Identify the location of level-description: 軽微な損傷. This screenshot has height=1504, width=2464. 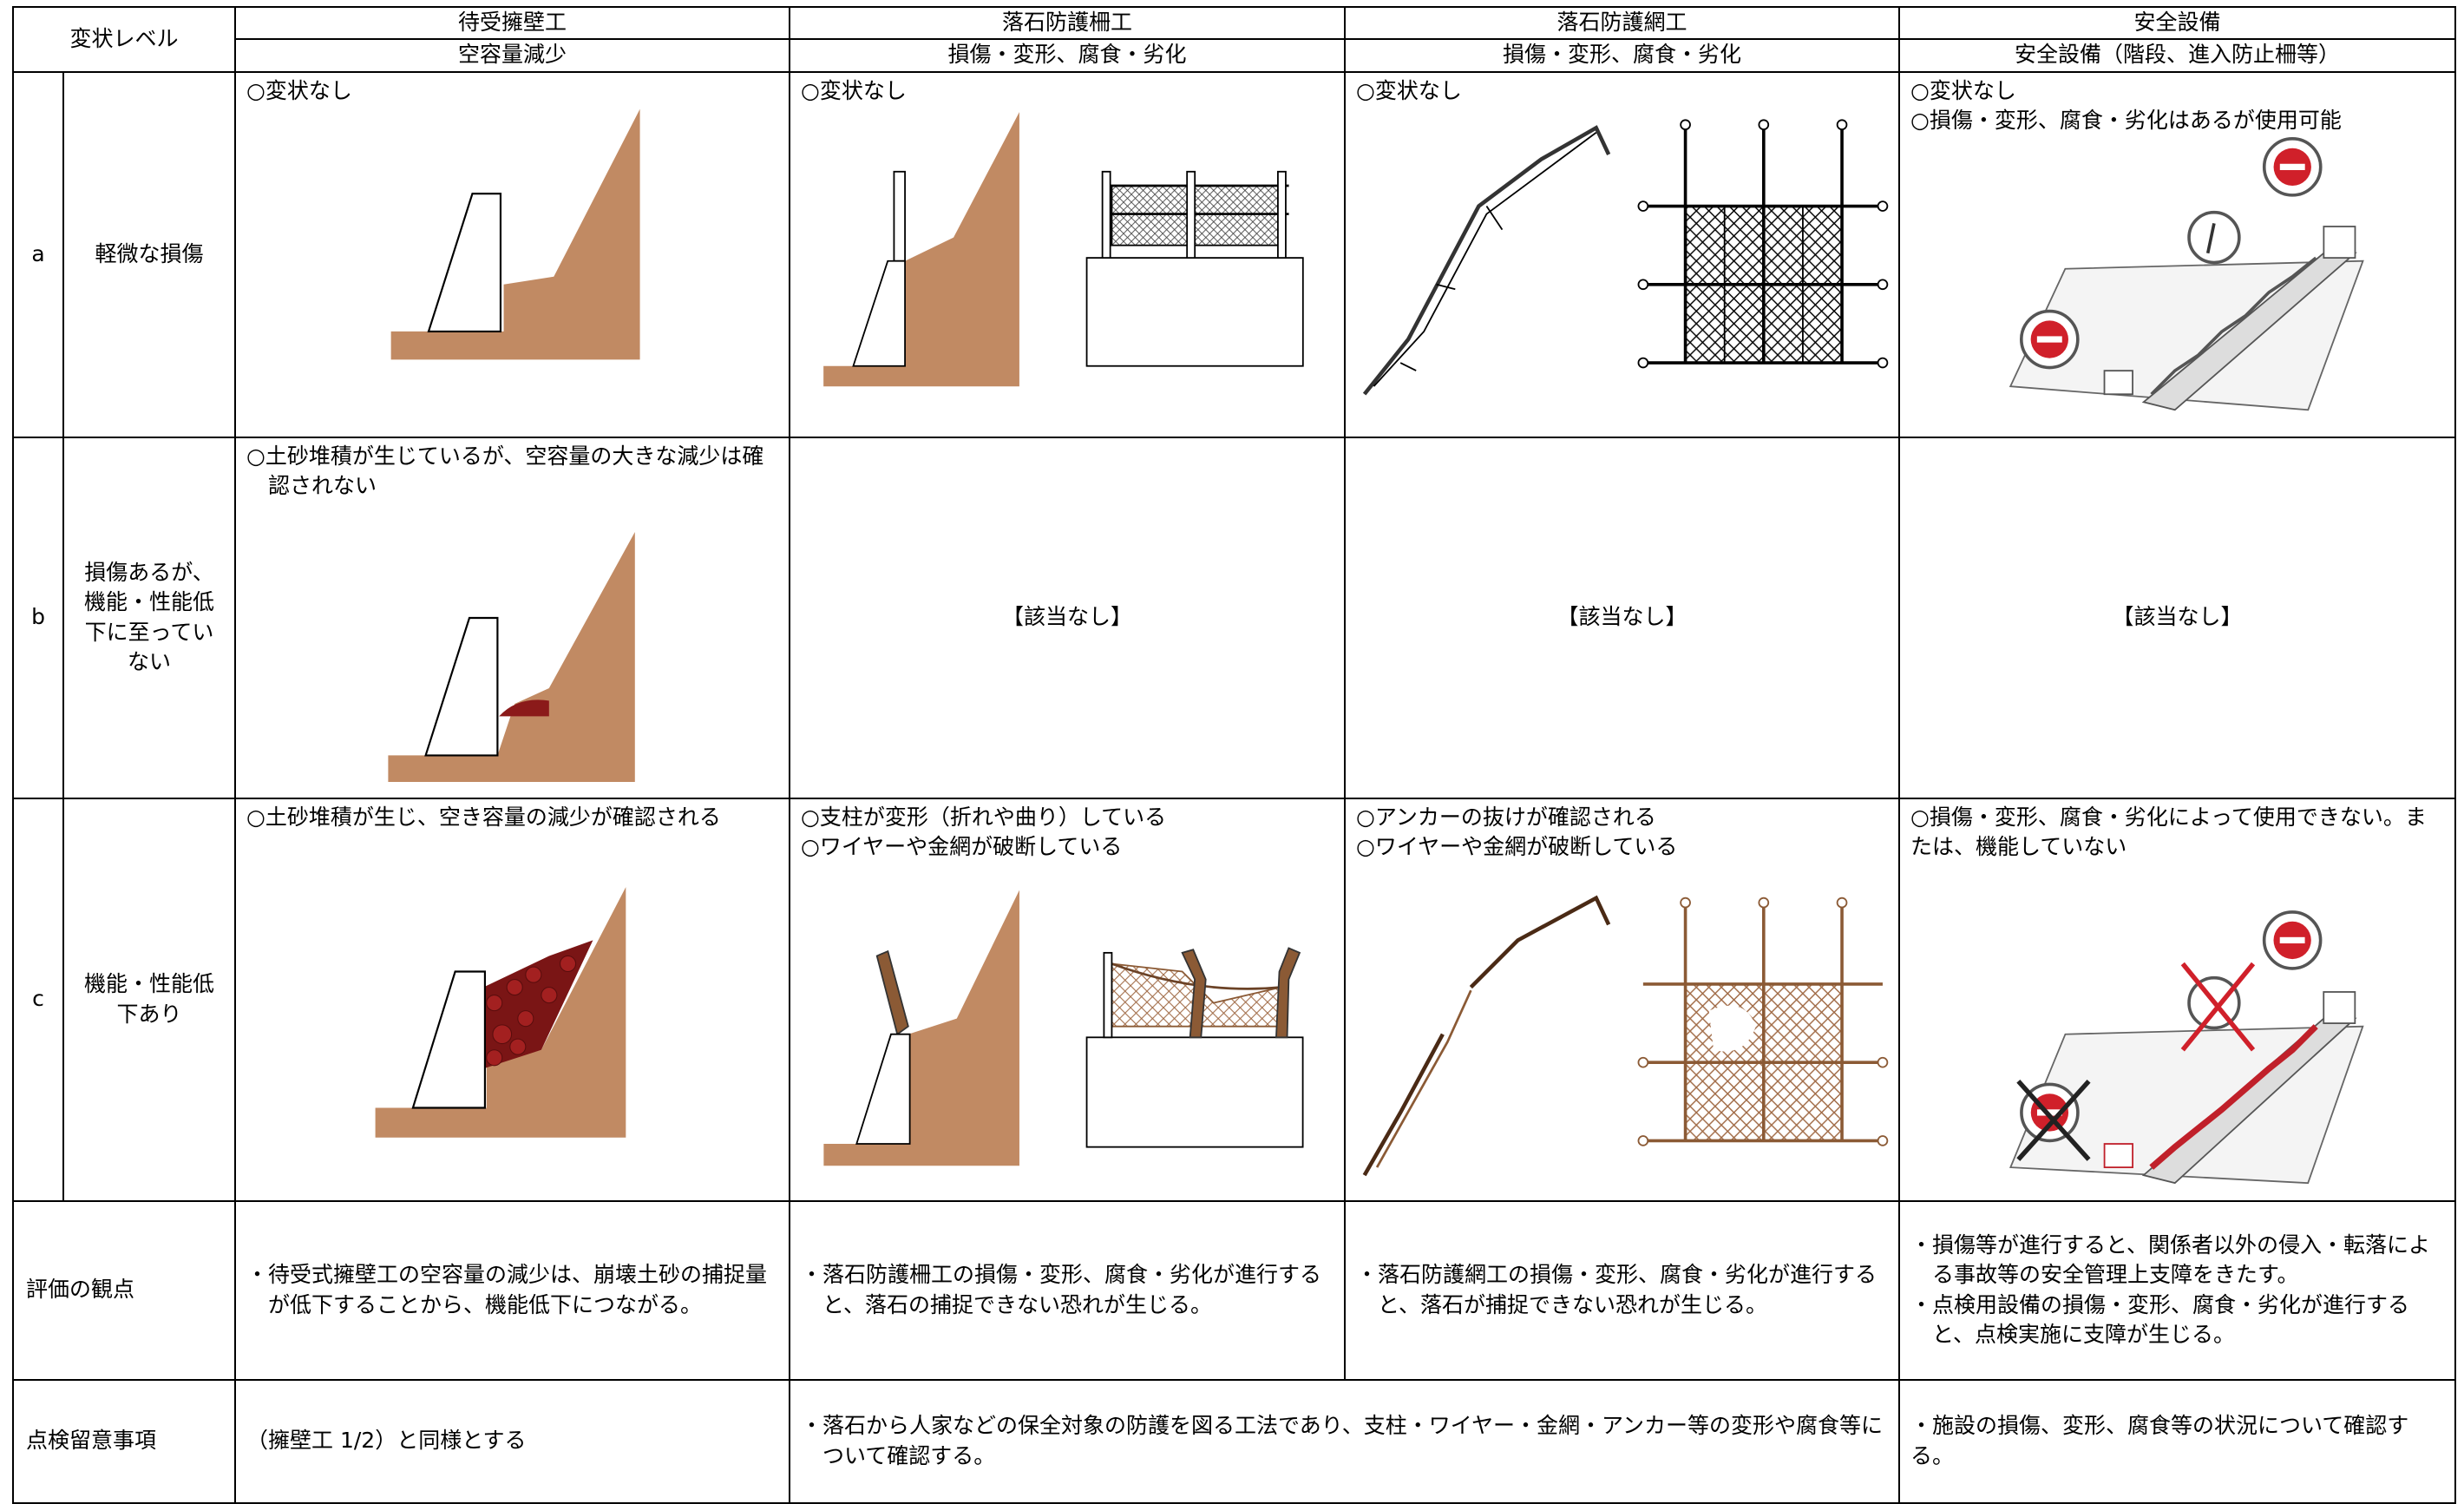
(149, 254).